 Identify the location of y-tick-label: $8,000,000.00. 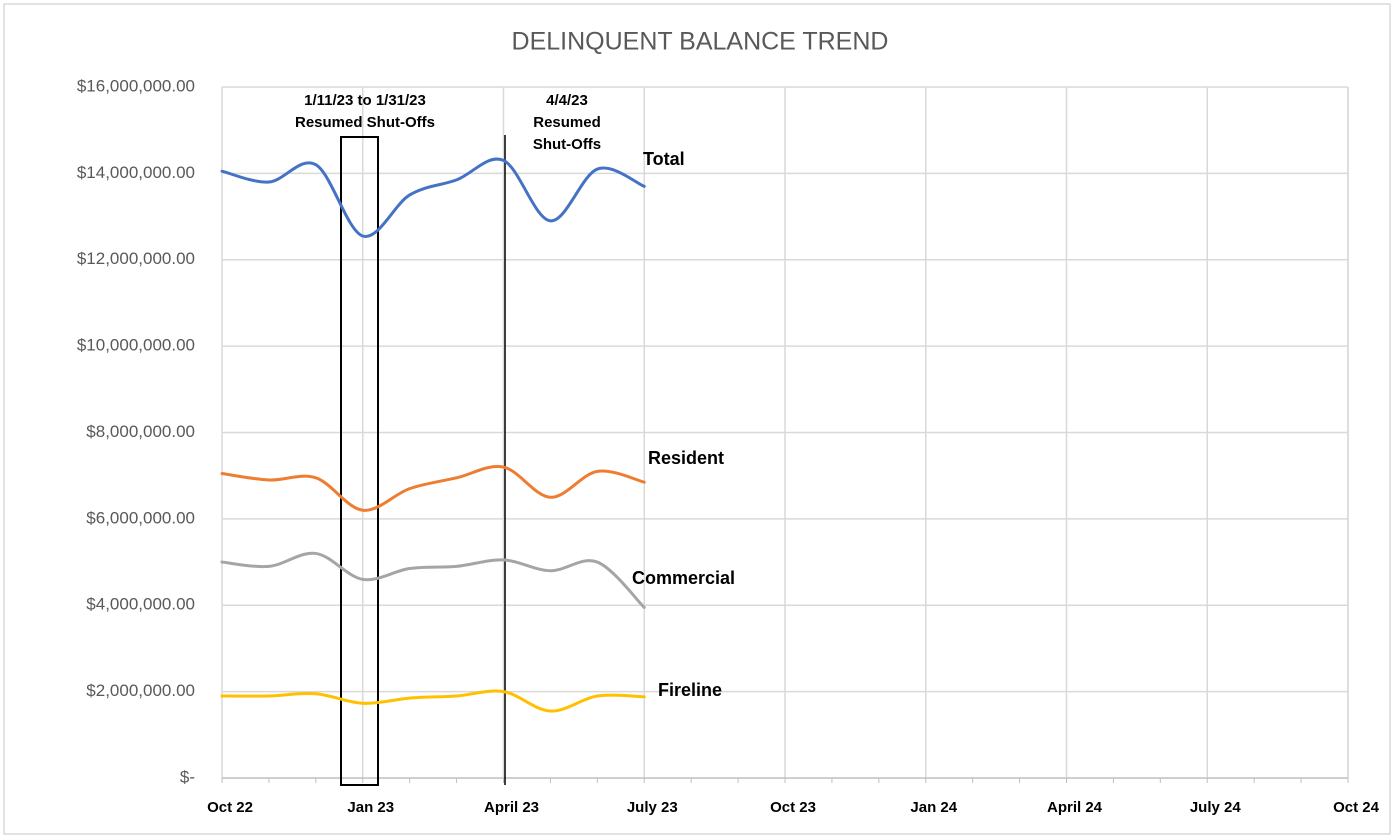
(140, 431).